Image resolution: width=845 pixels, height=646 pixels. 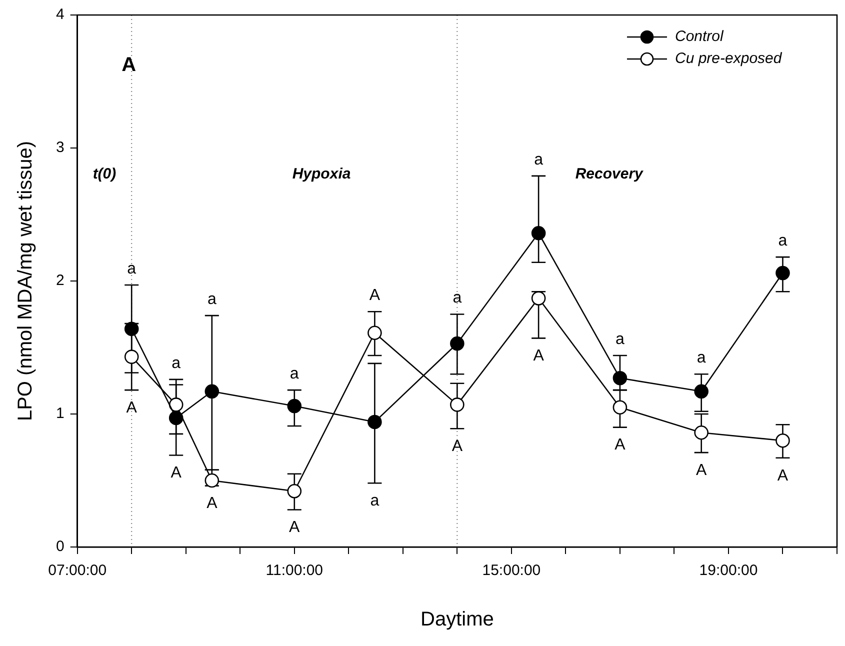 I want to click on annotation: Recovery, so click(x=609, y=174).